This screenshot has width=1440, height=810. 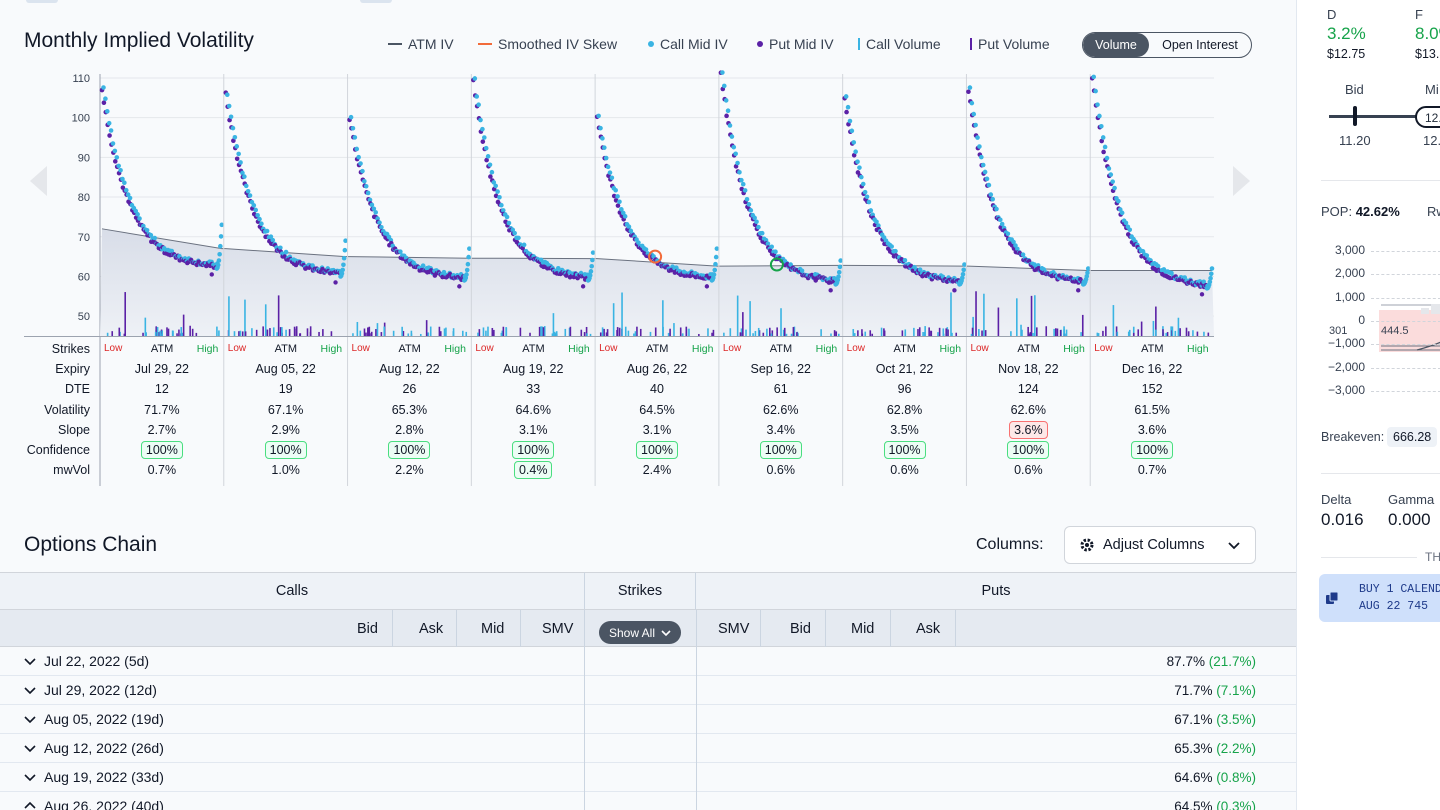 What do you see at coordinates (640, 632) in the screenshot?
I see `show-all-strikes-dropdown: Show All` at bounding box center [640, 632].